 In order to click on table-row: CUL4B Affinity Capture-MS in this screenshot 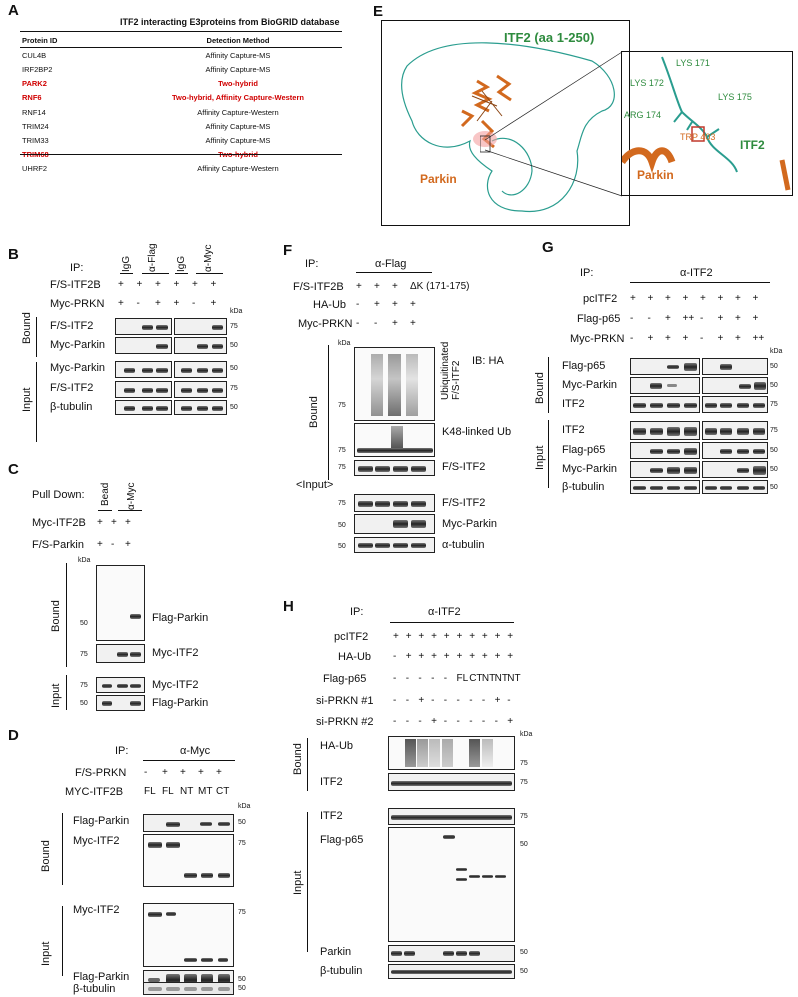, I will do `click(181, 55)`.